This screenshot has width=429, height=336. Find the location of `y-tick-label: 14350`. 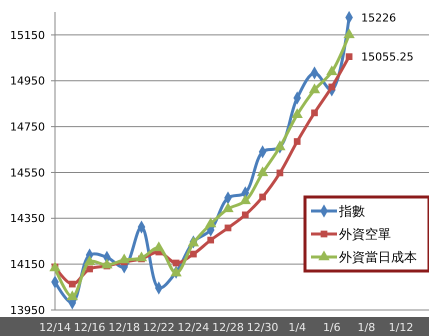

y-tick-label: 14350 is located at coordinates (27, 219).